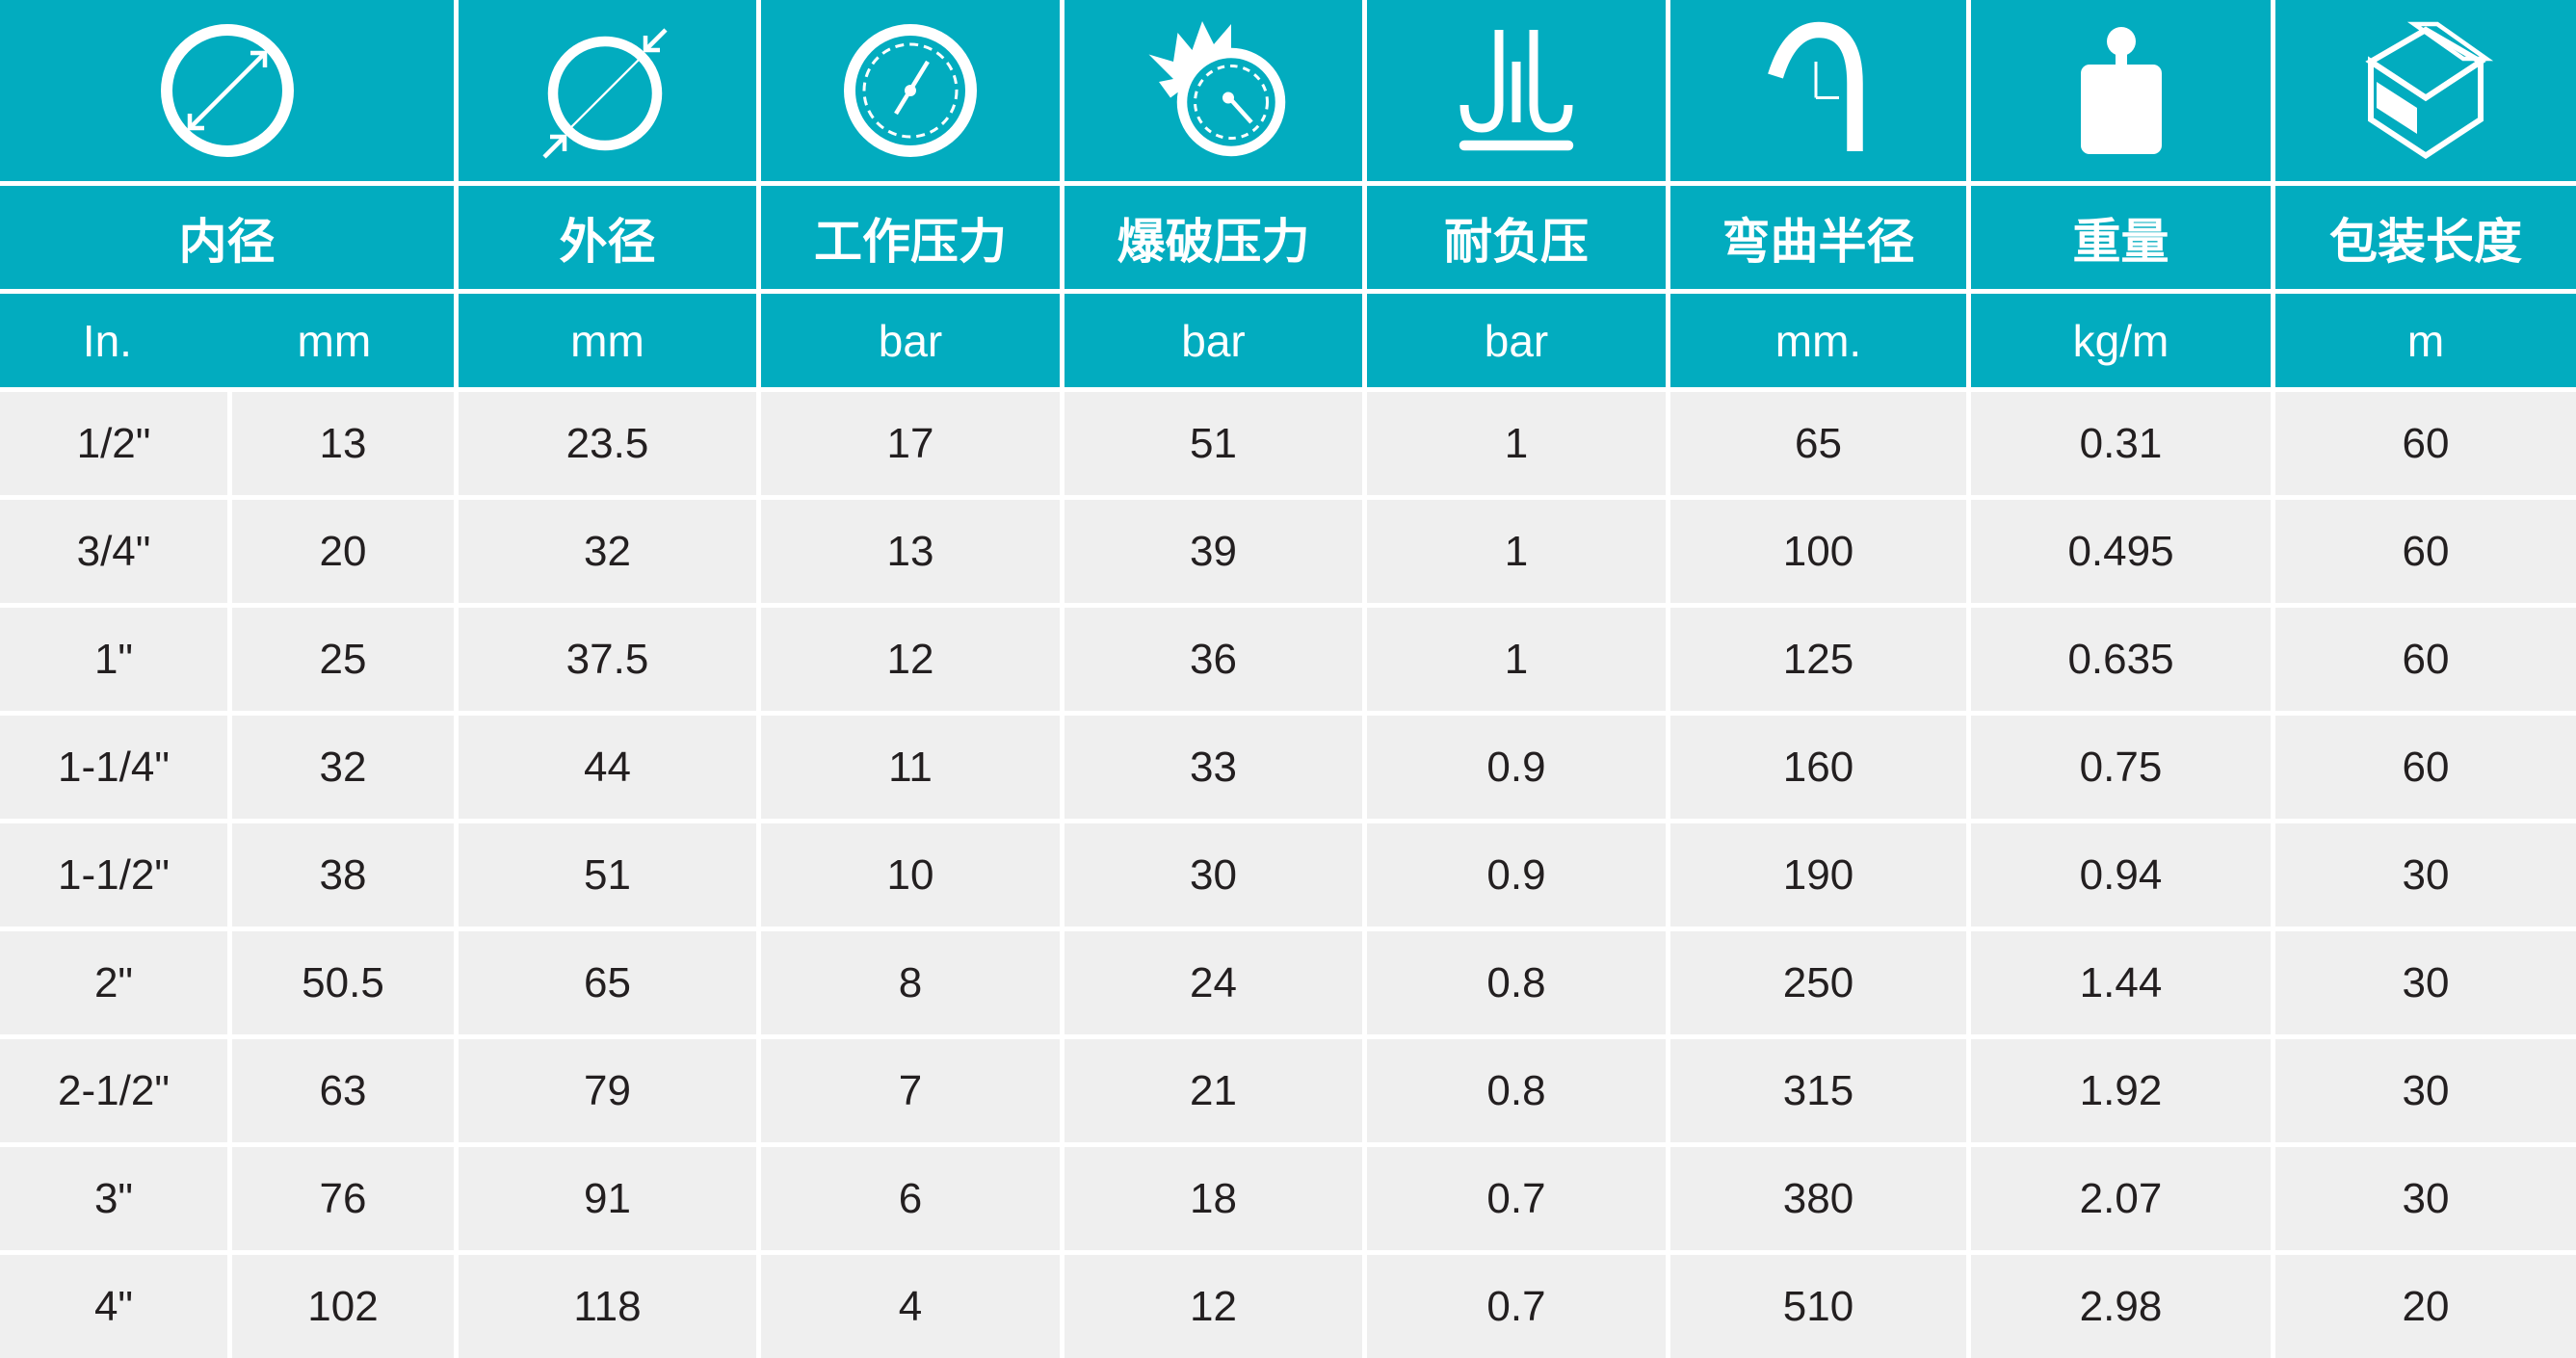 This screenshot has width=2576, height=1358. Describe the element at coordinates (114, 982) in the screenshot. I see `table-cell: 2"` at that location.